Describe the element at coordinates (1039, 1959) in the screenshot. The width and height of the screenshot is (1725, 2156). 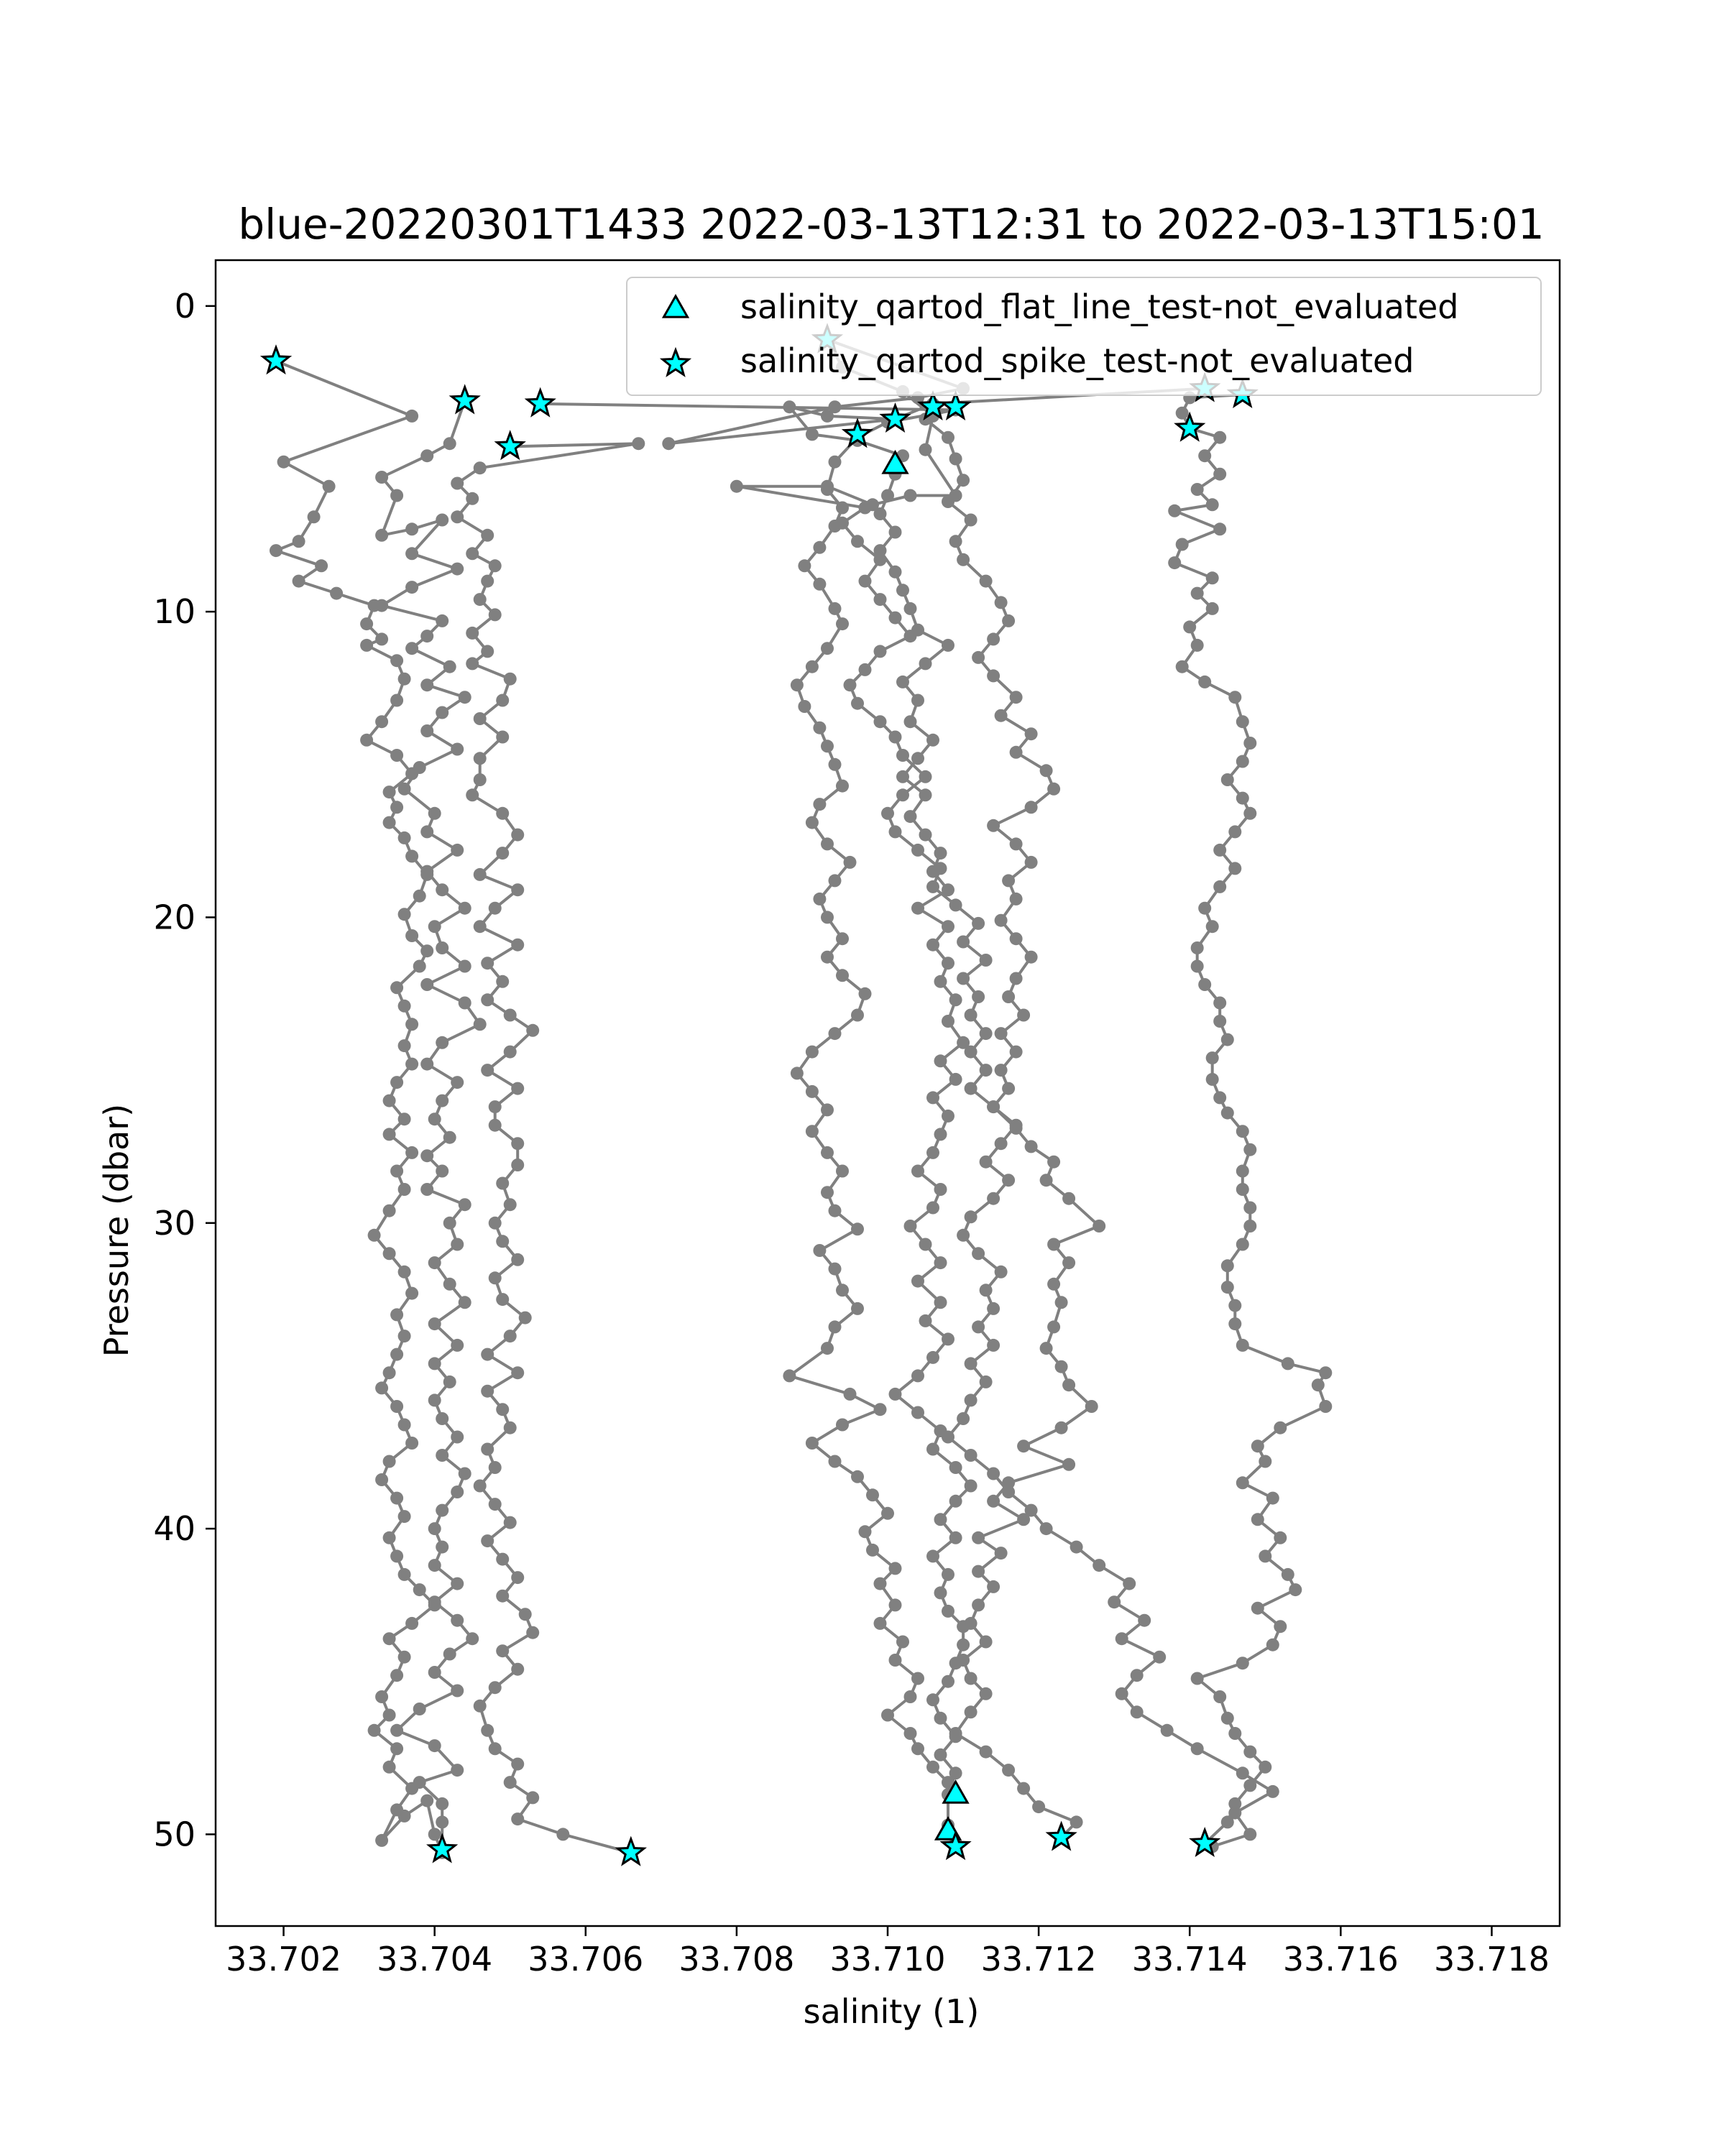
I see `x-tick-label: 33.712` at that location.